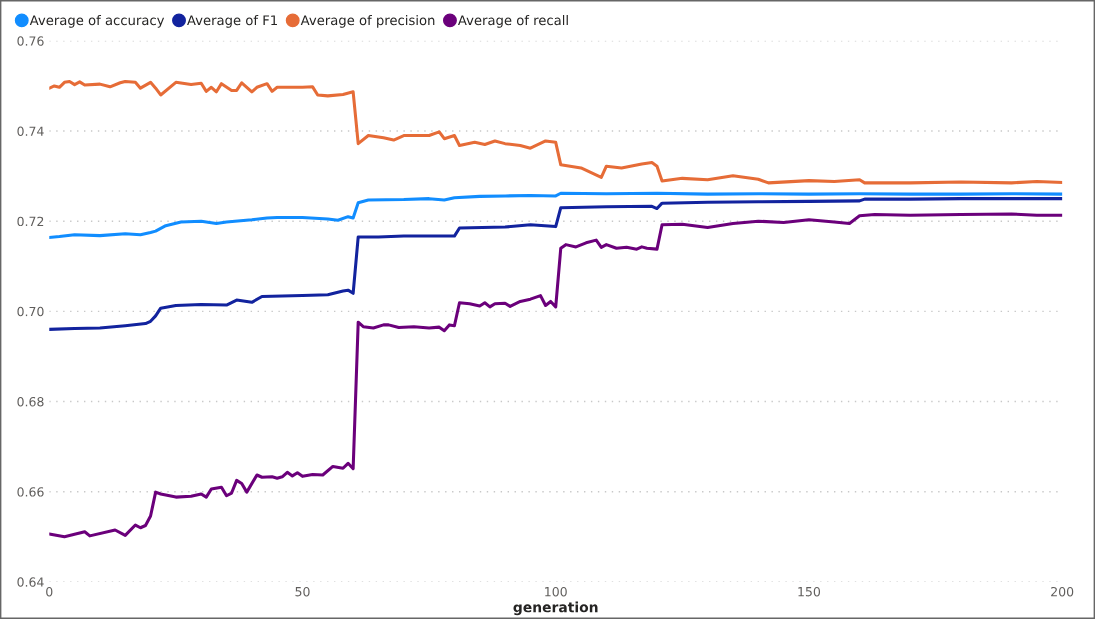 Image resolution: width=1095 pixels, height=619 pixels. I want to click on legend-label: Average of F1, so click(232, 21).